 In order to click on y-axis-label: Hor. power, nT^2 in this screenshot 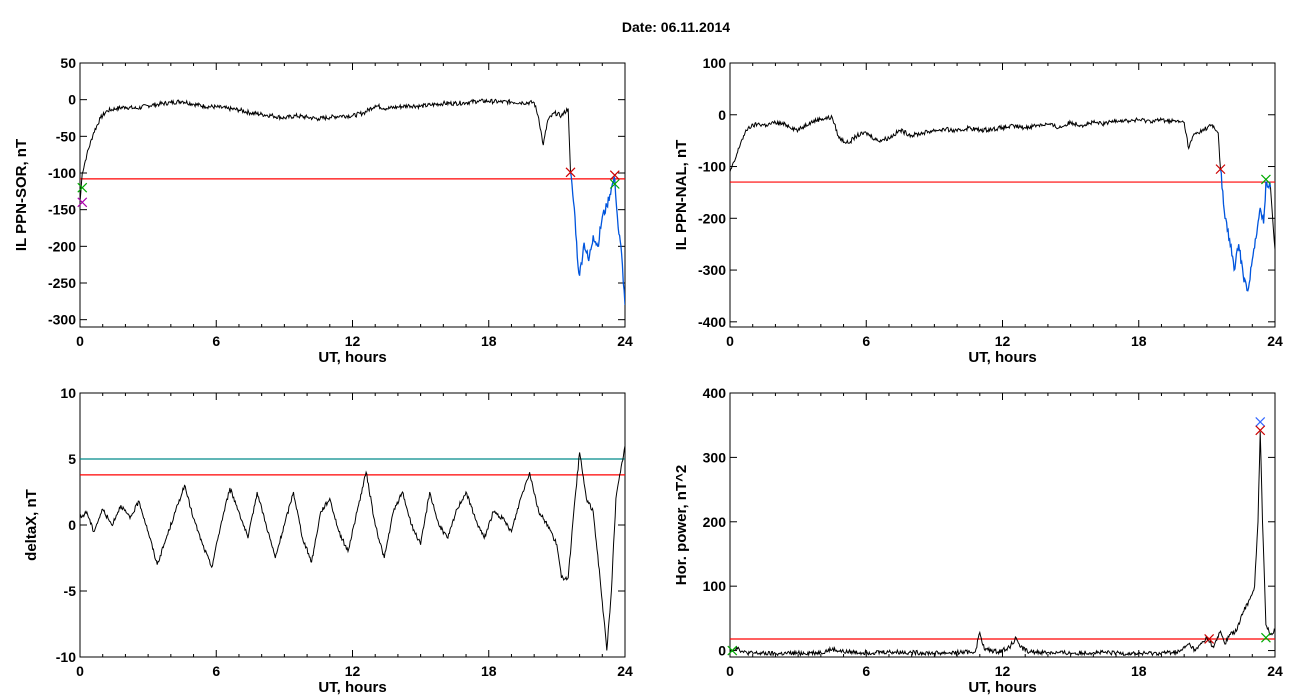, I will do `click(681, 525)`.